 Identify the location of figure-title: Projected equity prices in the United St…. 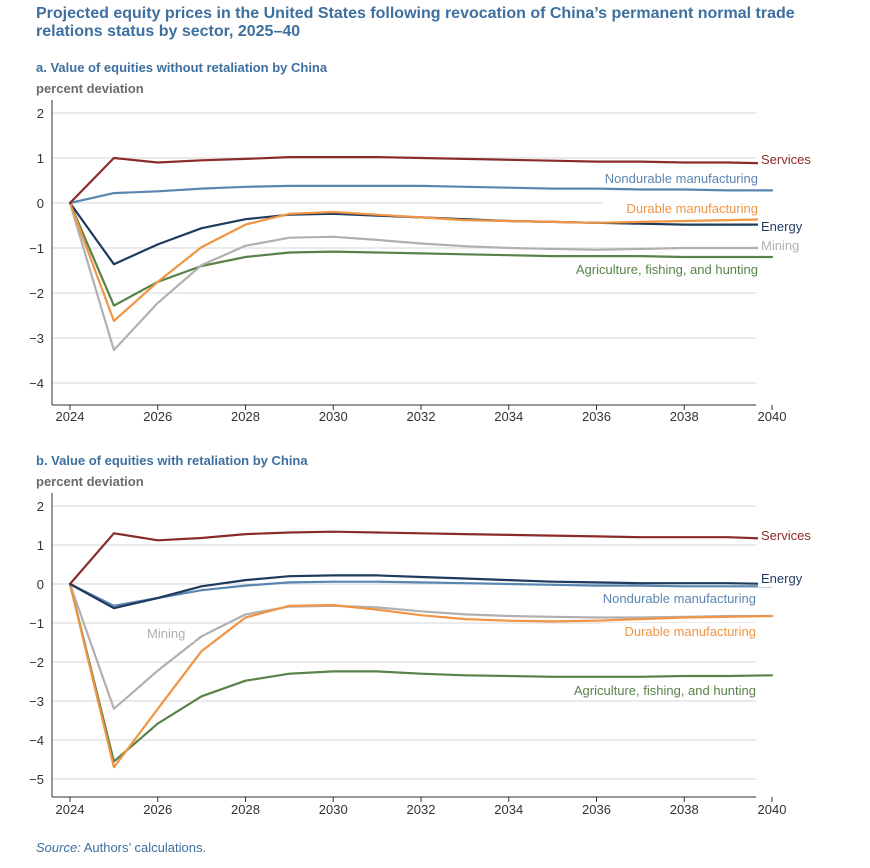
(415, 22).